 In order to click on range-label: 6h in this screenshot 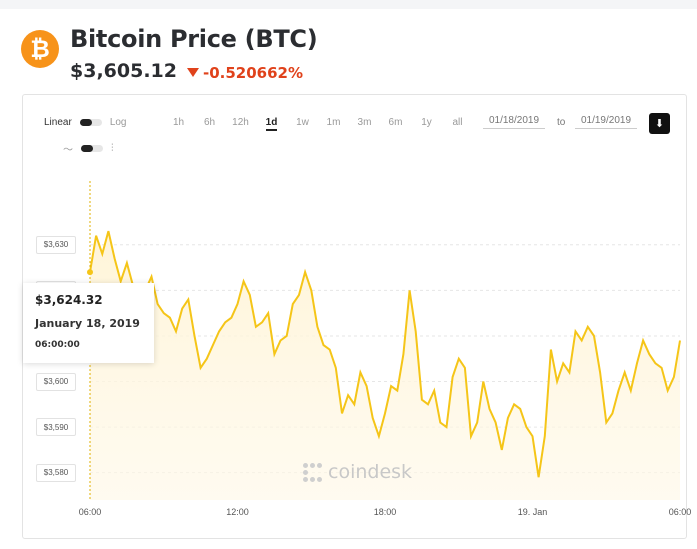, I will do `click(209, 122)`.